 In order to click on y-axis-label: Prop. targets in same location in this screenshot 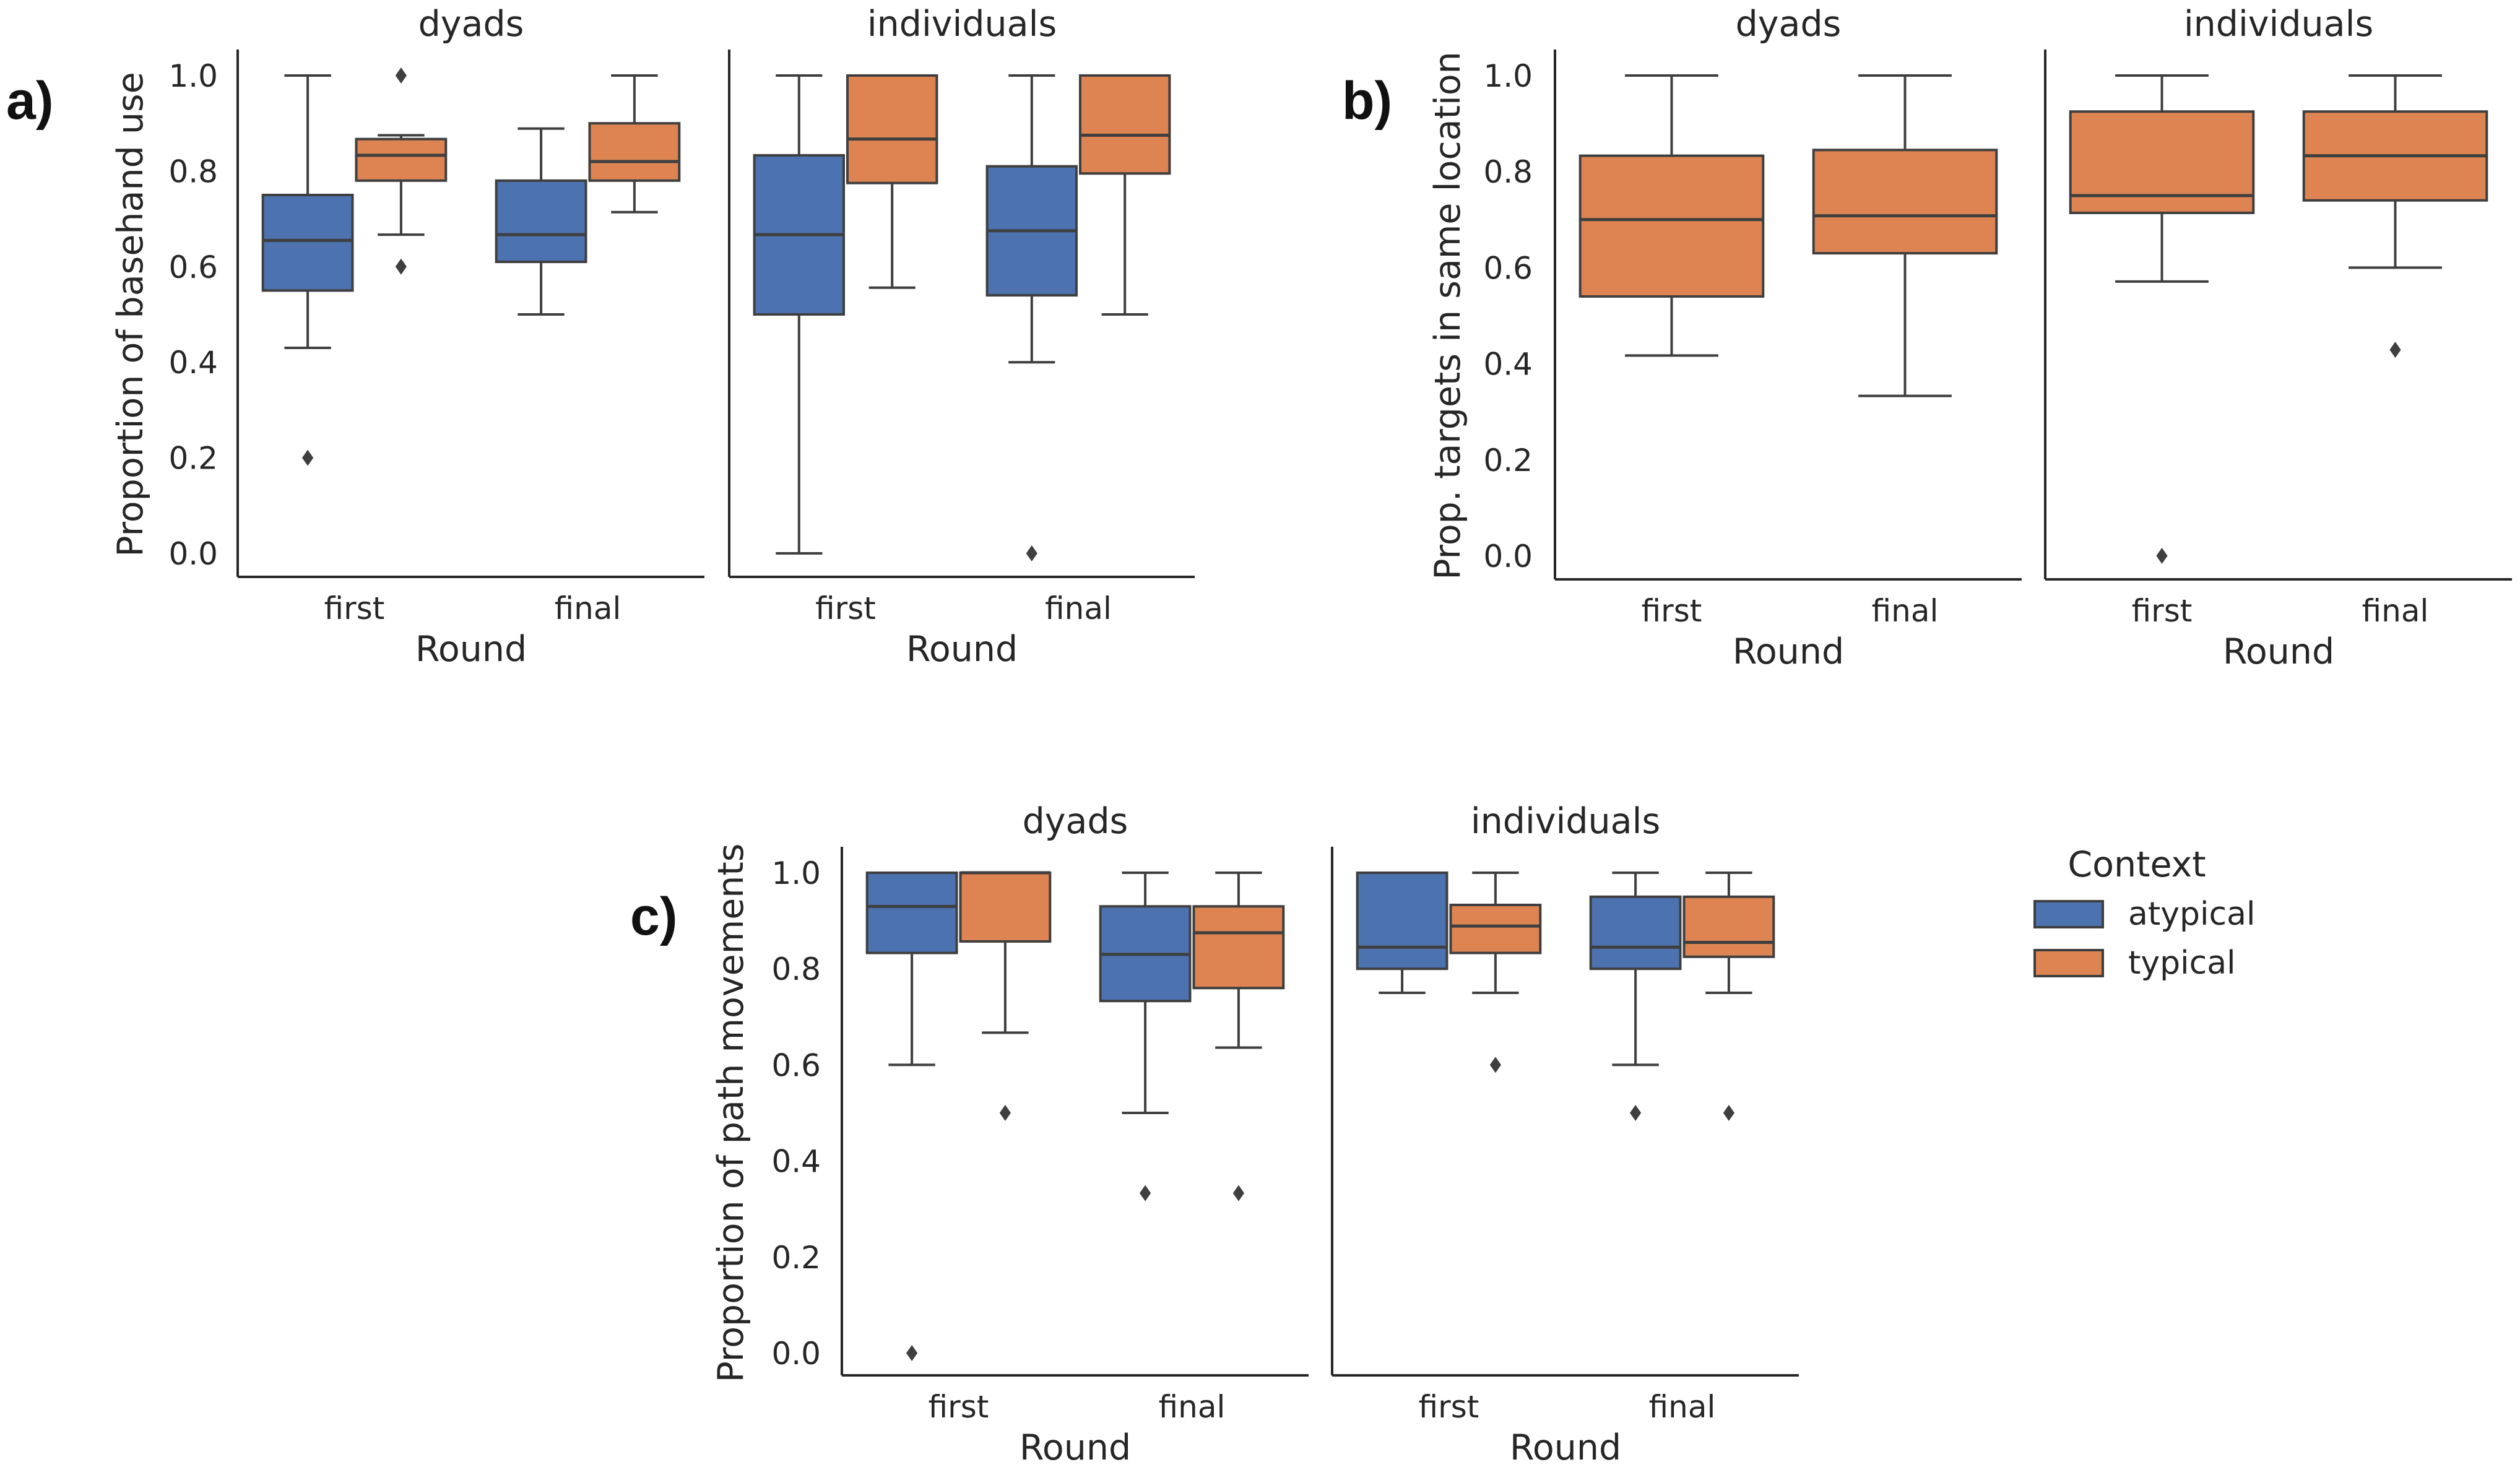, I will do `click(1448, 315)`.